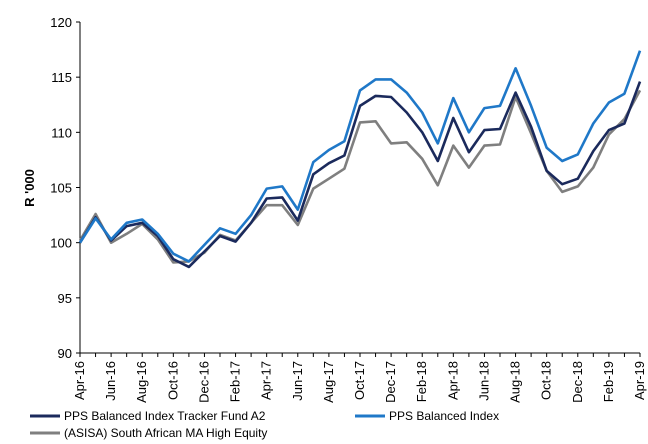 This screenshot has height=444, width=648. Describe the element at coordinates (328, 382) in the screenshot. I see `x-tick-label: Aug-17` at that location.